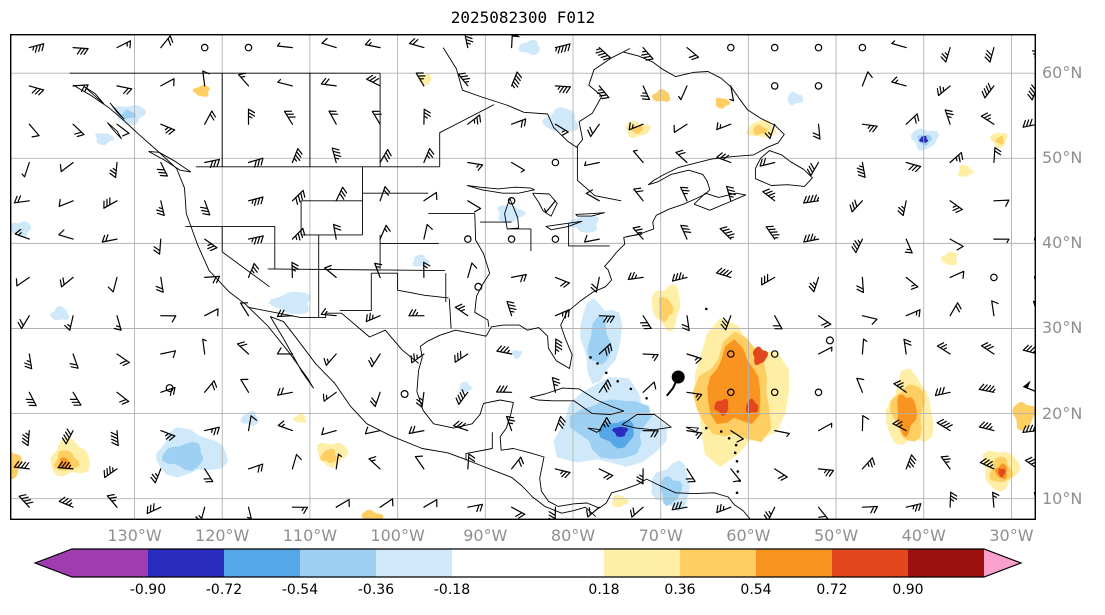  What do you see at coordinates (1062, 328) in the screenshot?
I see `lat-tick-label: 30°N` at bounding box center [1062, 328].